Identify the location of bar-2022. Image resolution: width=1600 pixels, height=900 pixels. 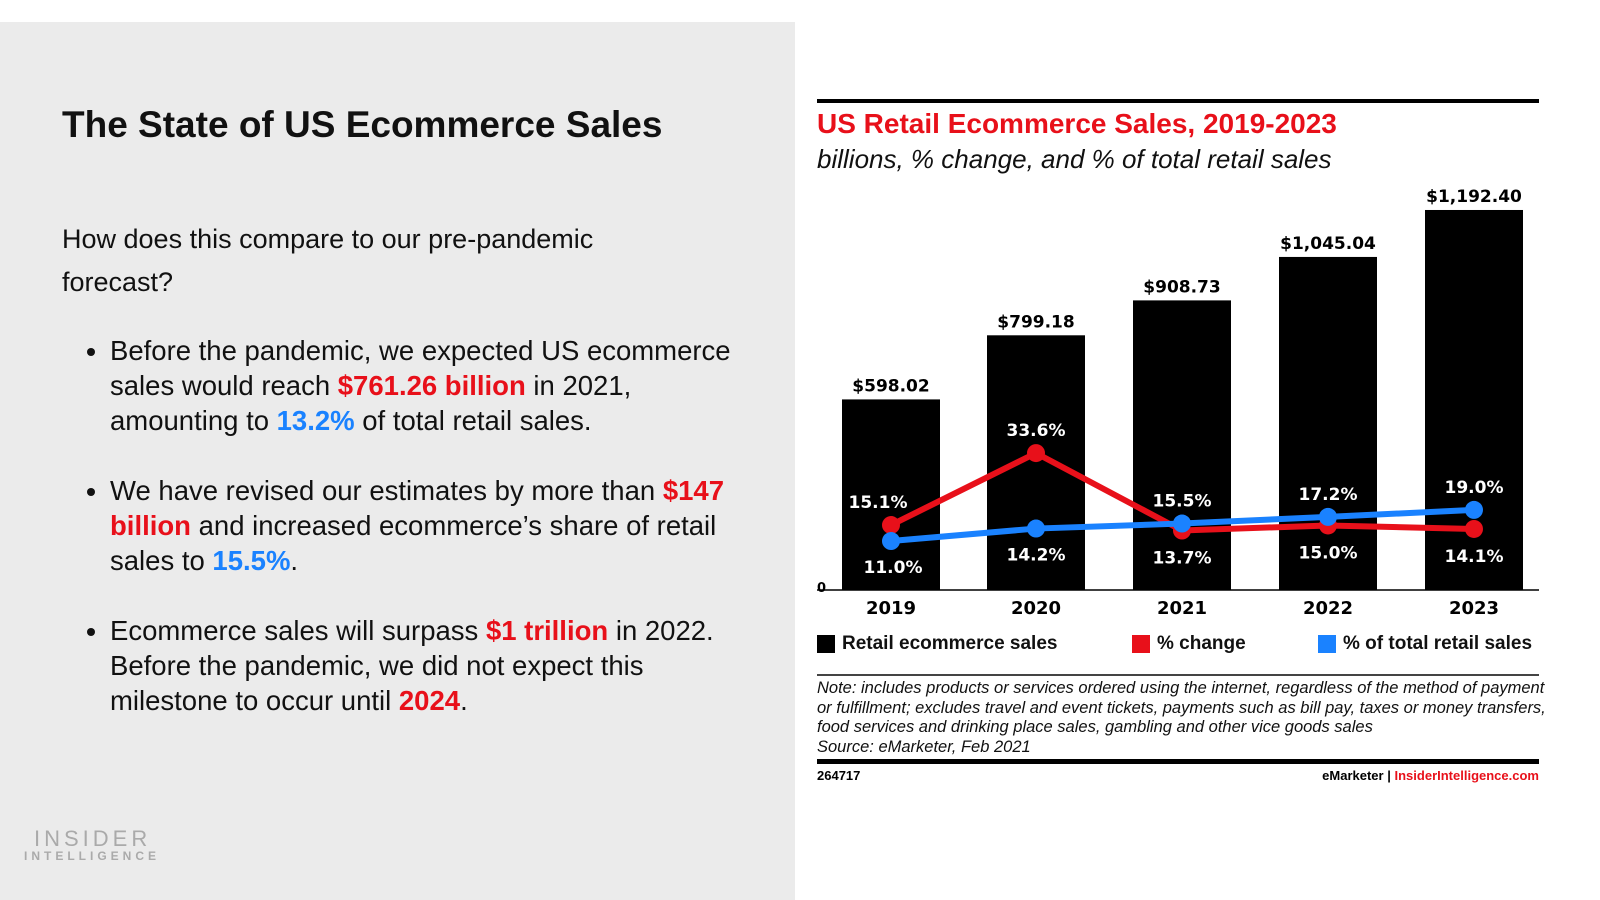
(1328, 423).